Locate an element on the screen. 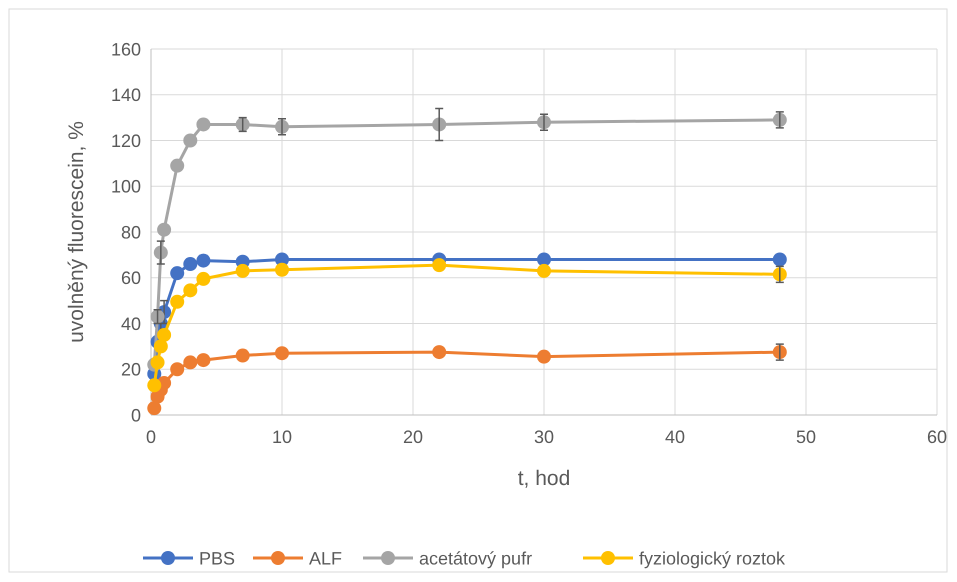 This screenshot has height=582, width=957. x-tick-label: 20 is located at coordinates (413, 437).